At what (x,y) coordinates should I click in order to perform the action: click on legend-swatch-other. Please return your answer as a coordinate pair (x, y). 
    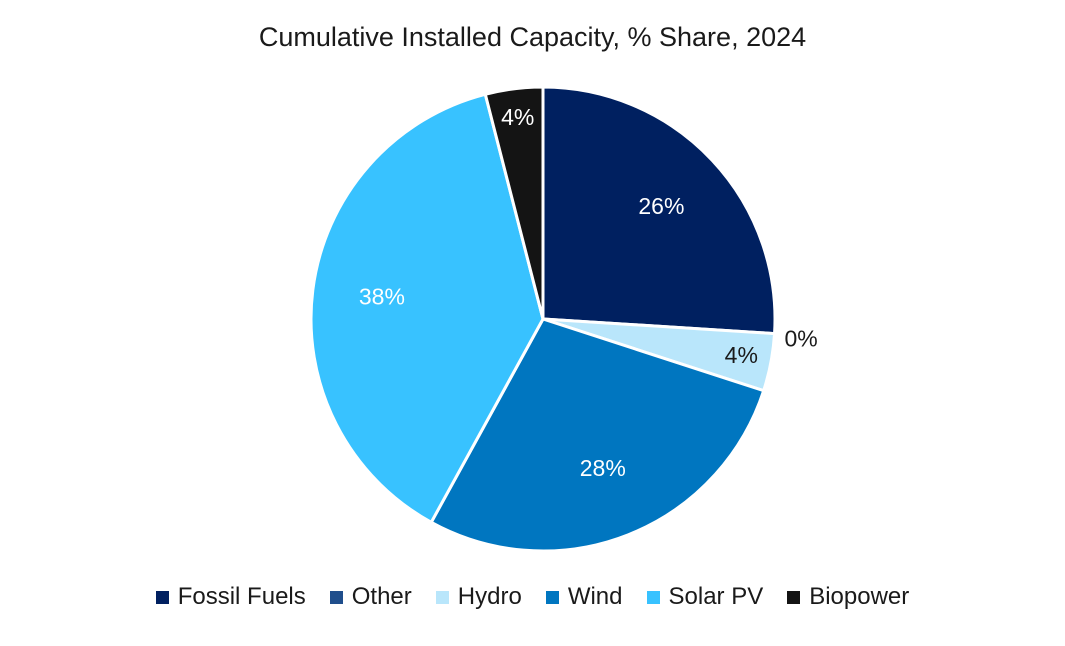
    Looking at the image, I should click on (336, 597).